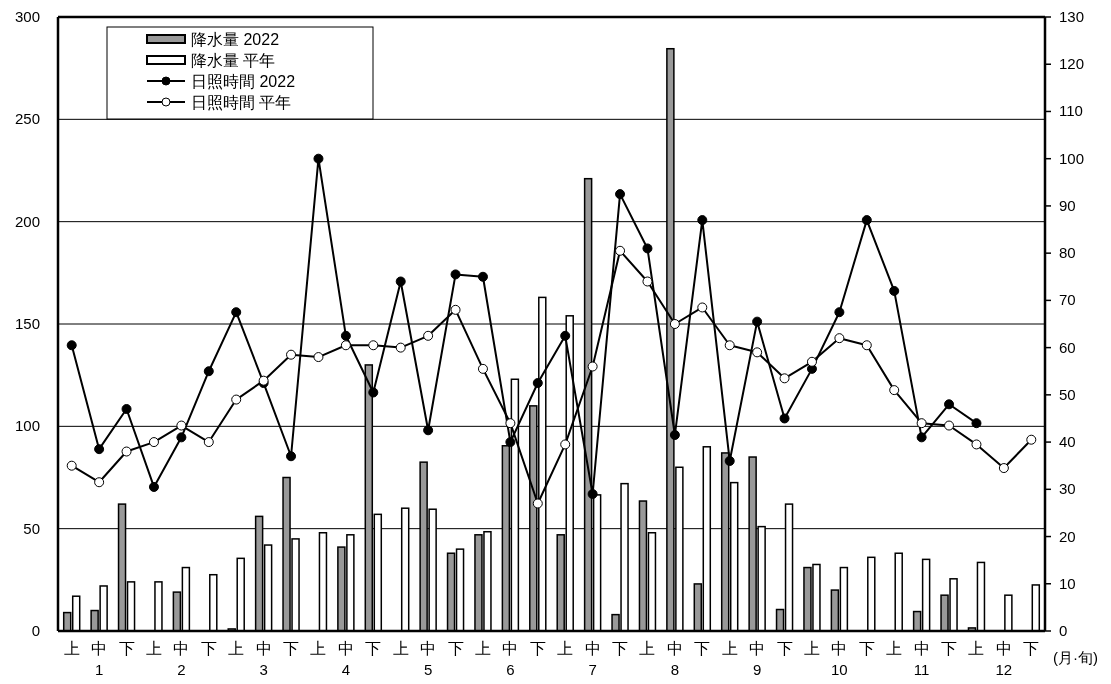 The width and height of the screenshot is (1111, 684). What do you see at coordinates (510, 669) in the screenshot?
I see `annotation: 6` at bounding box center [510, 669].